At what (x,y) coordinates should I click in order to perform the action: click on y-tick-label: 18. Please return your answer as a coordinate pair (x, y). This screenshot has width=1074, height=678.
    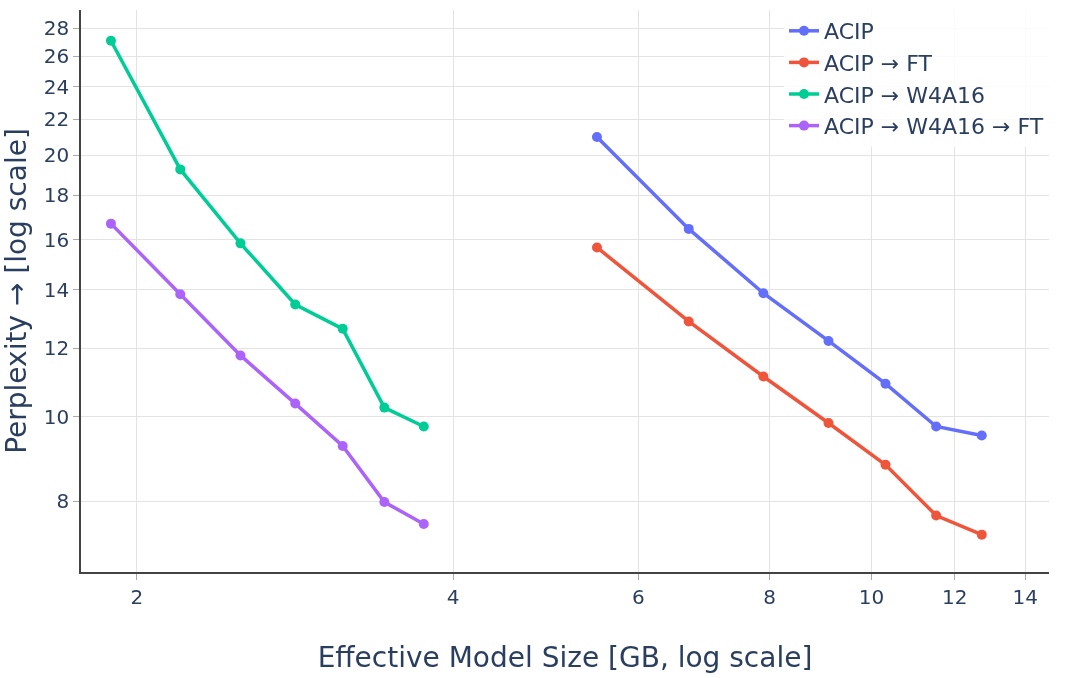
    Looking at the image, I should click on (56, 195).